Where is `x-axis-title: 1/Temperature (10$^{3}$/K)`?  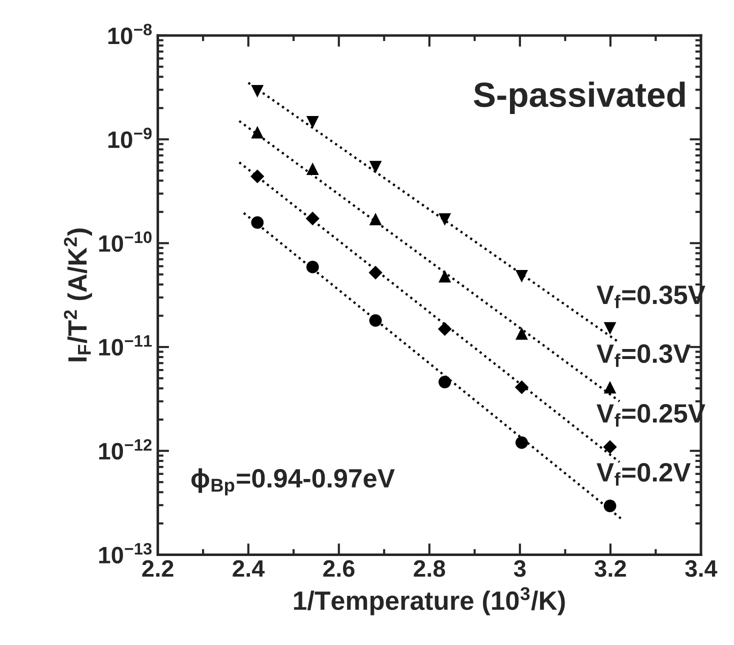 x-axis-title: 1/Temperature (10$^{3}$/K) is located at coordinates (429, 601).